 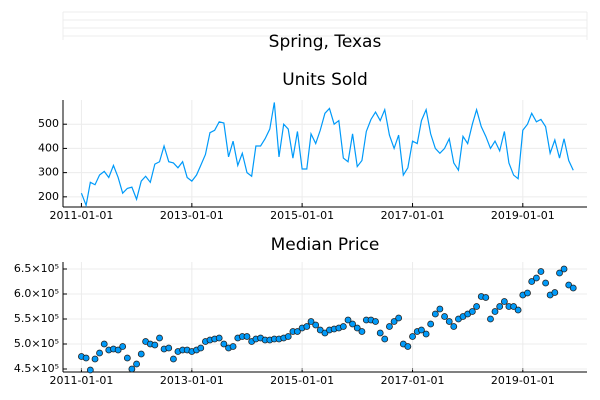 What do you see at coordinates (325, 42) in the screenshot?
I see `super-title: Spring, Texas` at bounding box center [325, 42].